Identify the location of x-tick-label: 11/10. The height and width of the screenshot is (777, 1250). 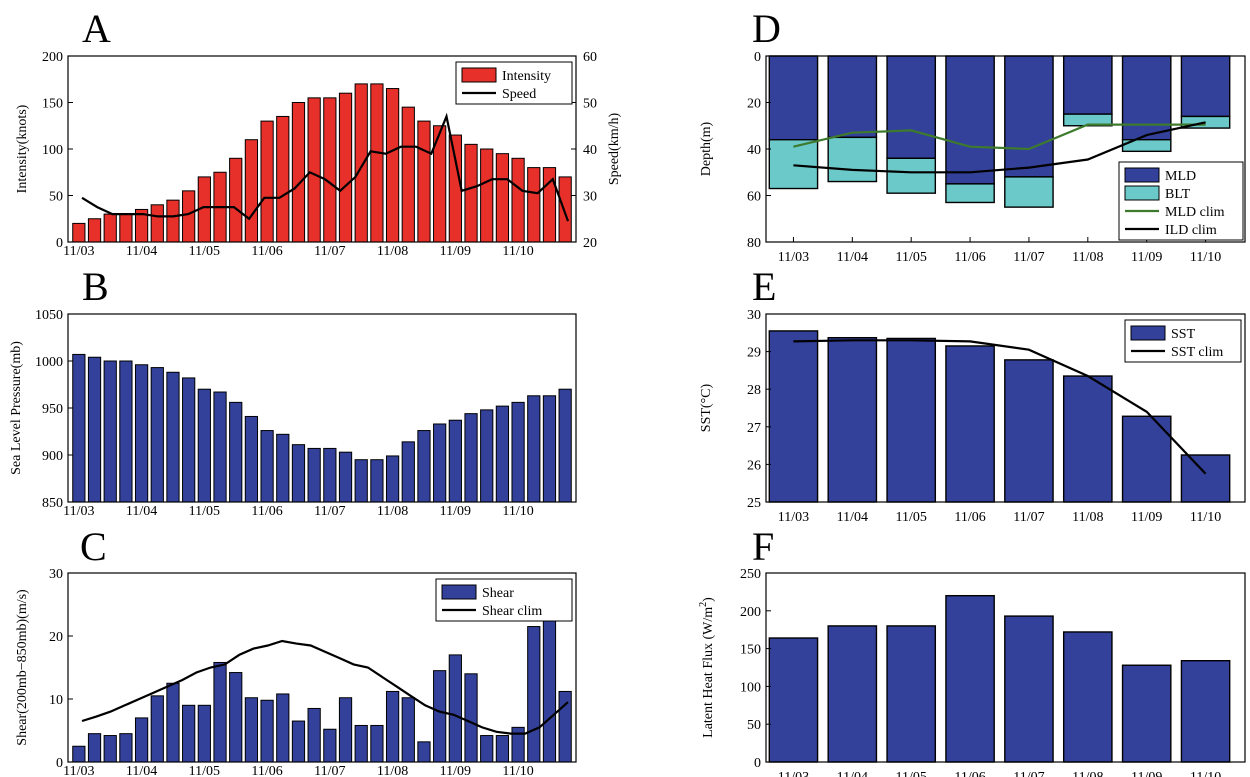
(517, 770).